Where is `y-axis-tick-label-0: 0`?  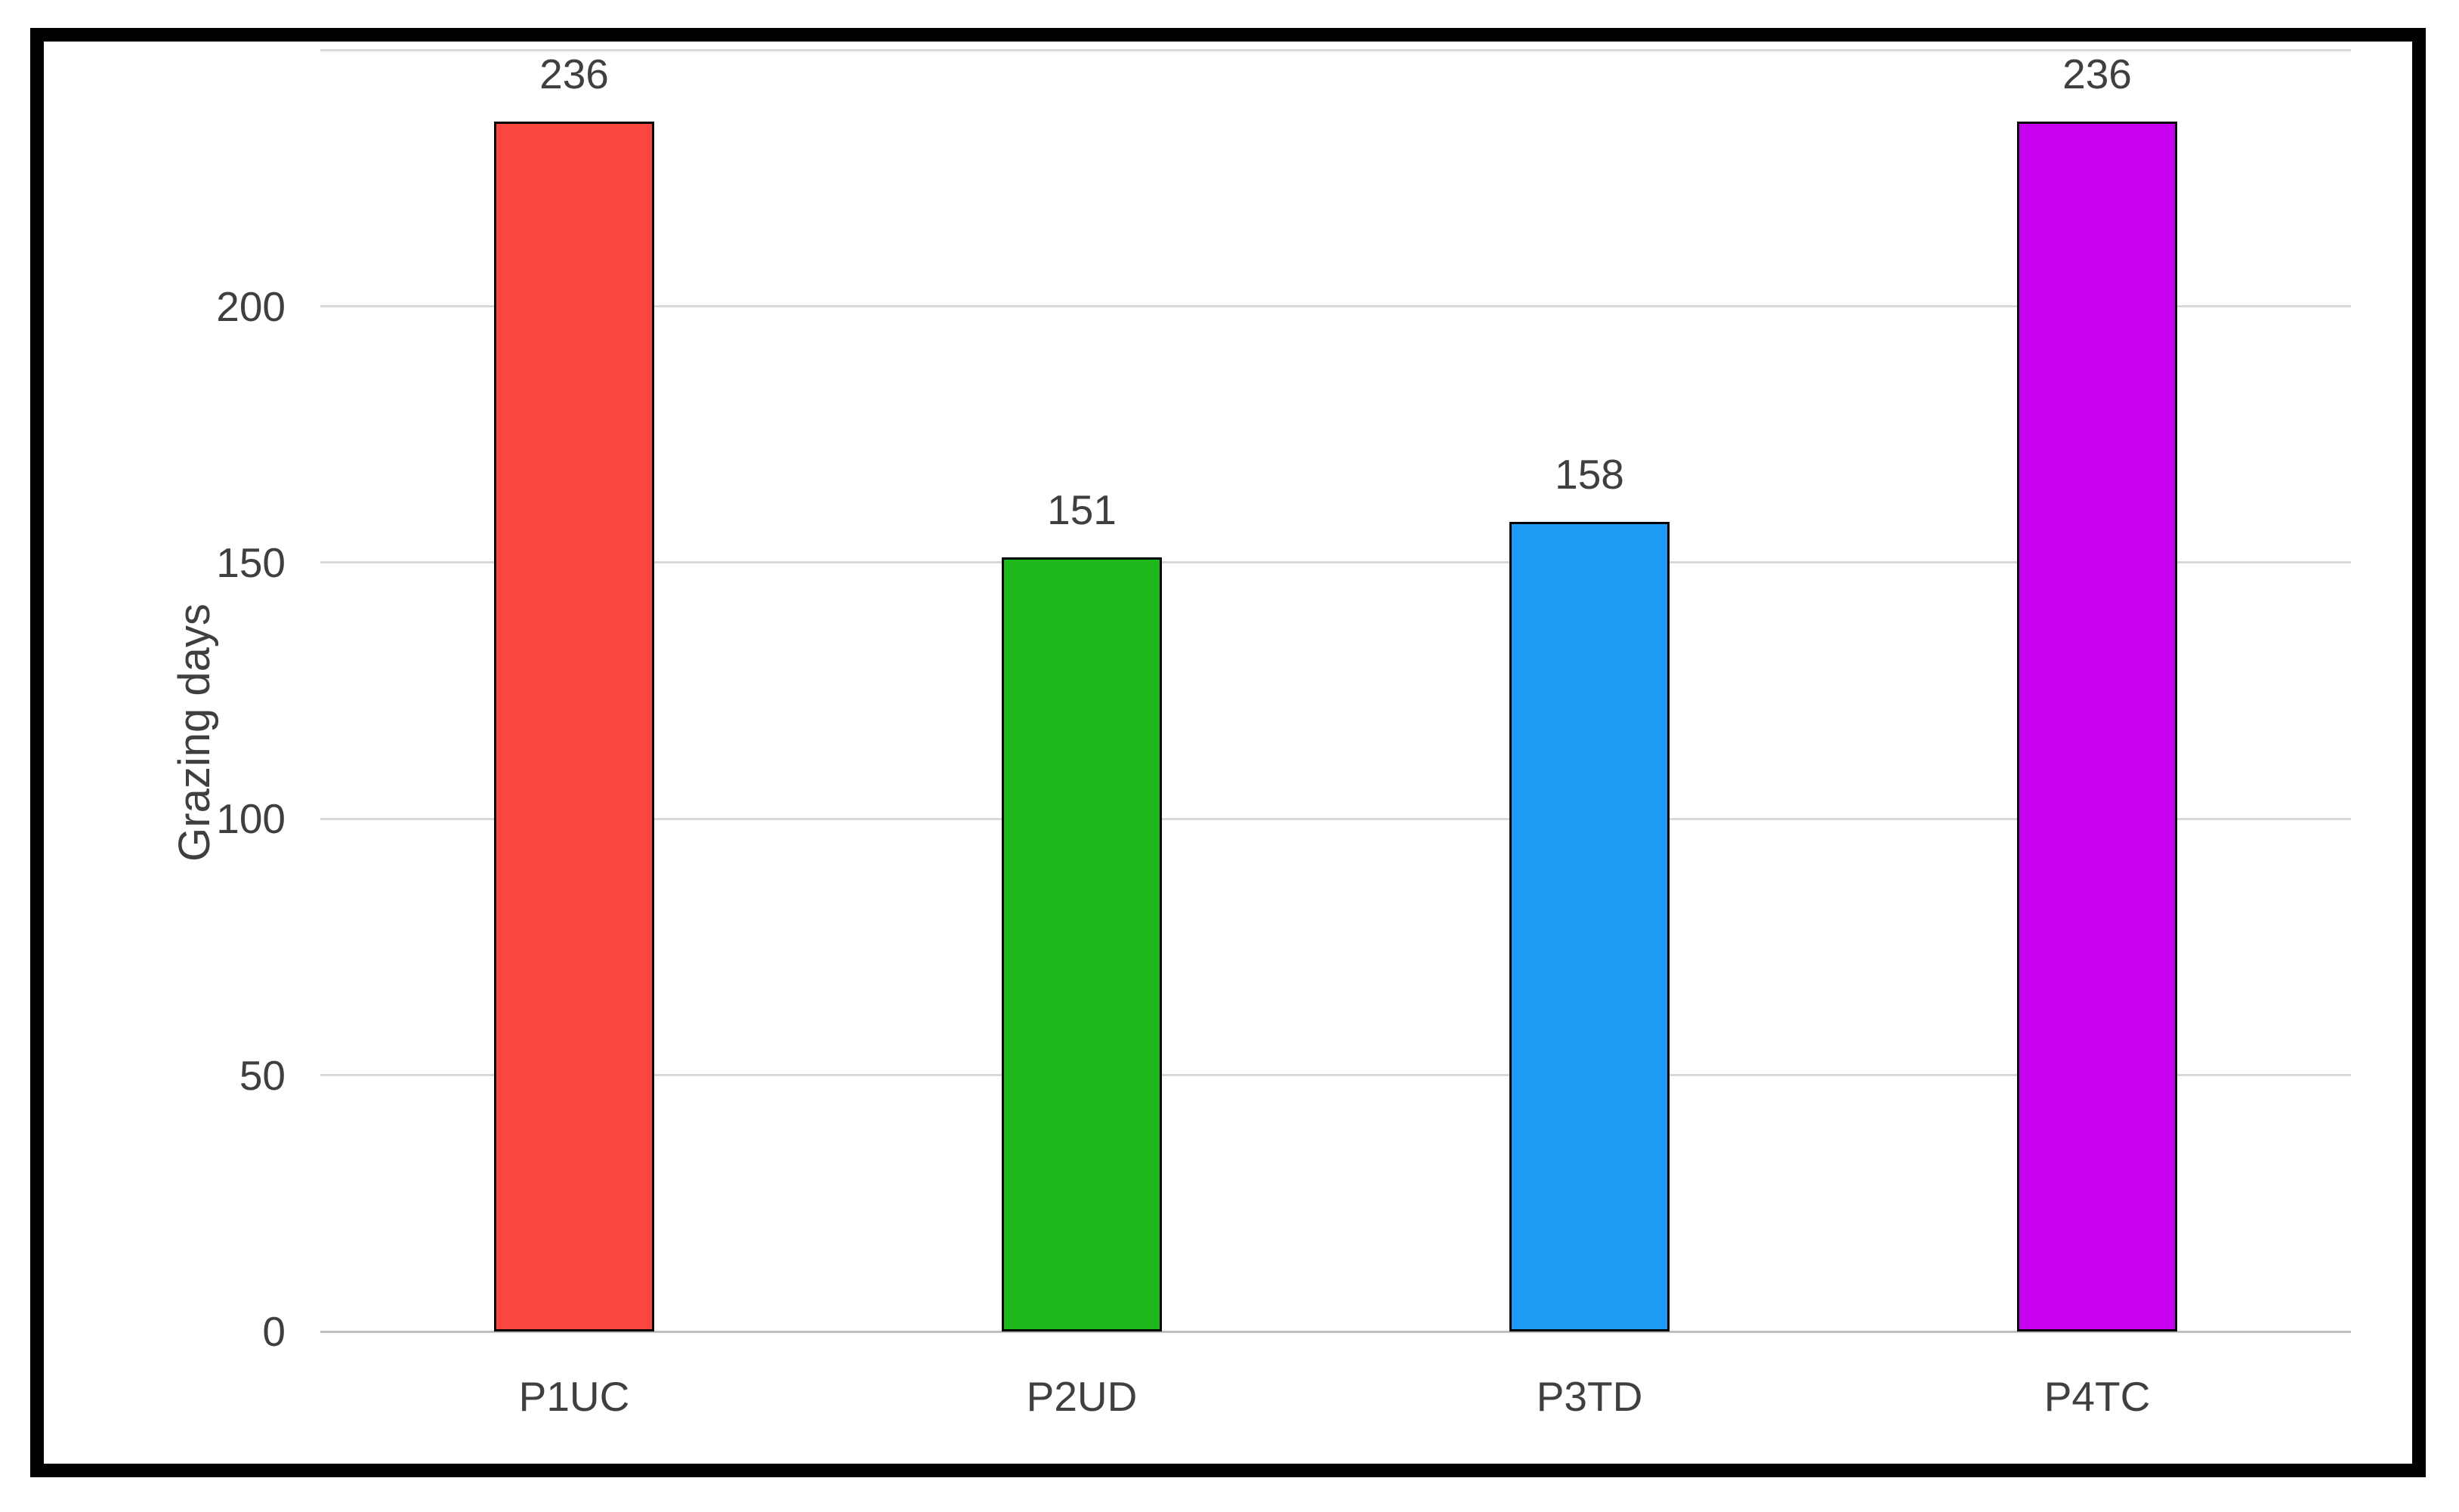
y-axis-tick-label-0: 0 is located at coordinates (274, 1331).